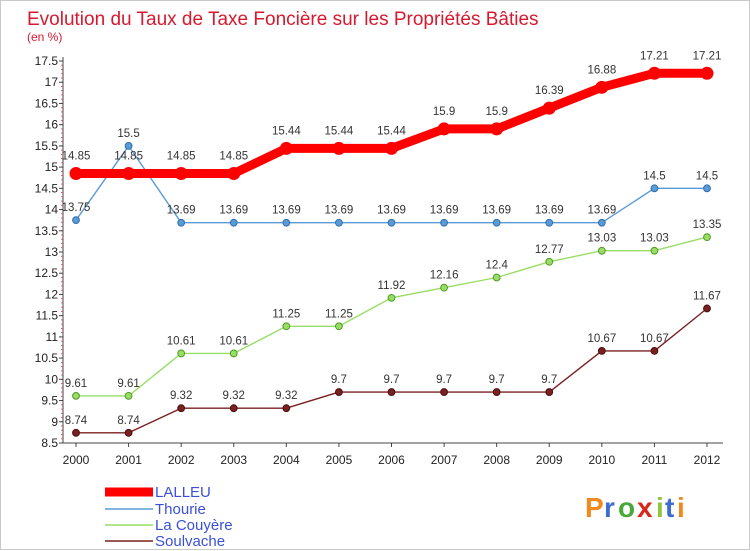 The height and width of the screenshot is (551, 750). Describe the element at coordinates (233, 460) in the screenshot. I see `x-tick-label: 2003` at that location.